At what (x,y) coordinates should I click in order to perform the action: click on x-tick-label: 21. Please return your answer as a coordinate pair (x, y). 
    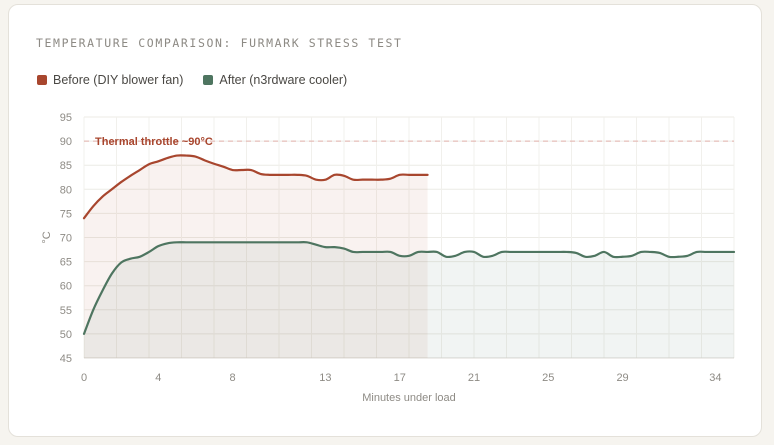
    Looking at the image, I should click on (474, 378).